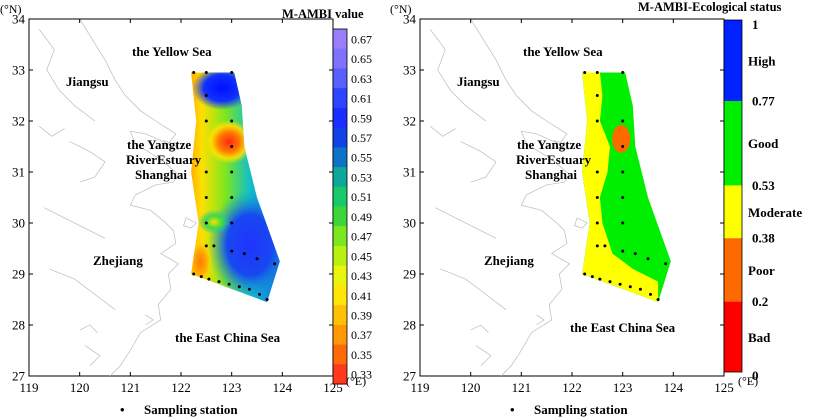 Image resolution: width=815 pixels, height=420 pixels. I want to click on label-east-china-sea: the East China Sea, so click(228, 337).